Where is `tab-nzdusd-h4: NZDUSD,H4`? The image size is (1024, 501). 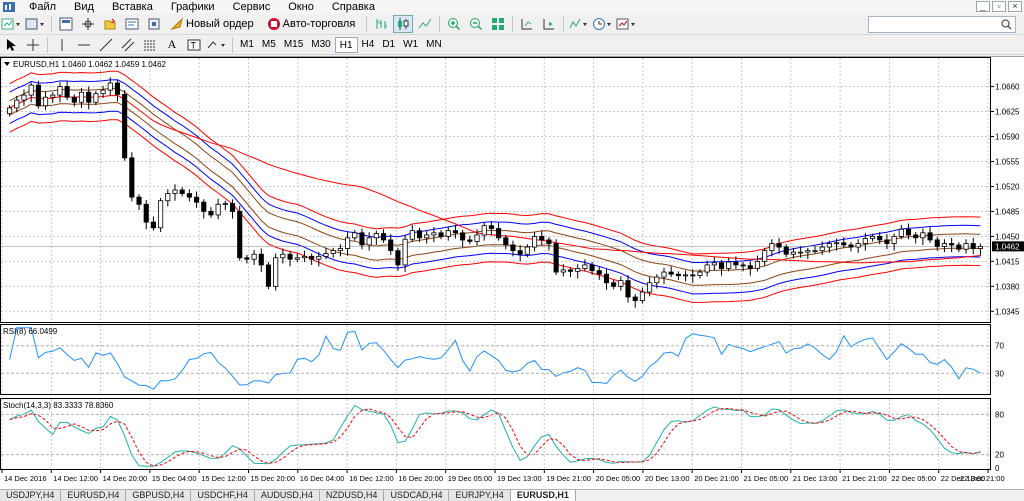
tab-nzdusd-h4: NZDUSD,H4 is located at coordinates (352, 495).